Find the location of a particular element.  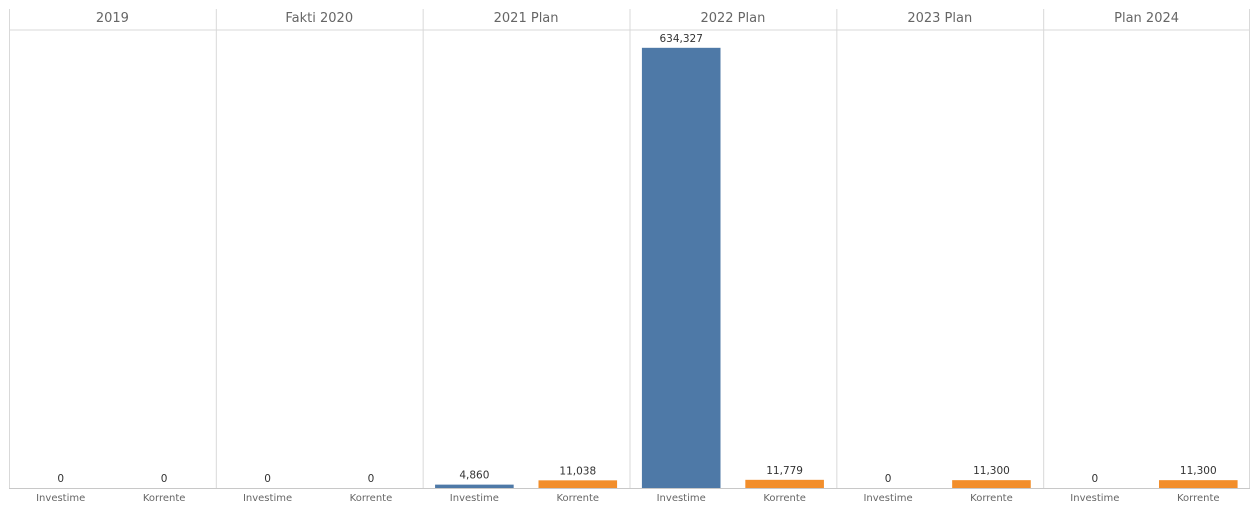

data-label: 11,038 is located at coordinates (577, 471).